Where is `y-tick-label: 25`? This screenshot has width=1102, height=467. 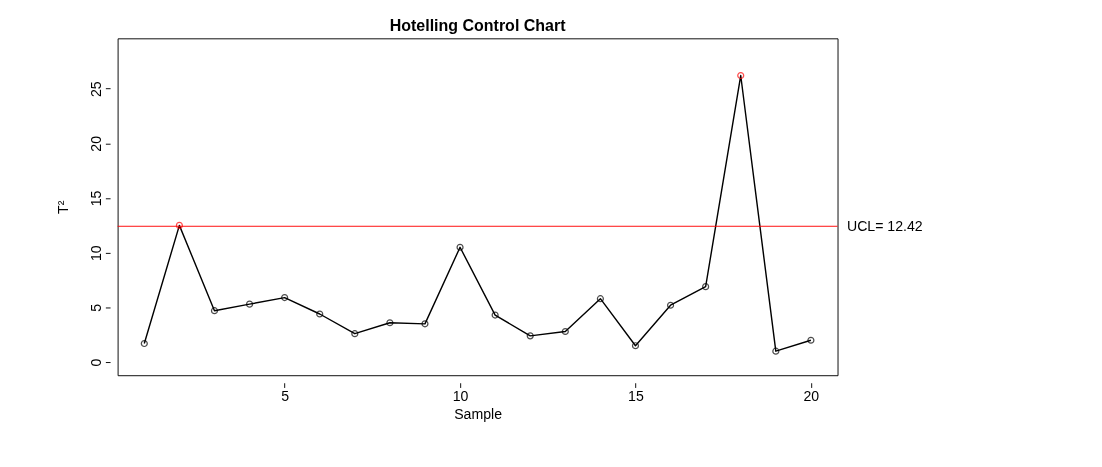
y-tick-label: 25 is located at coordinates (96, 89).